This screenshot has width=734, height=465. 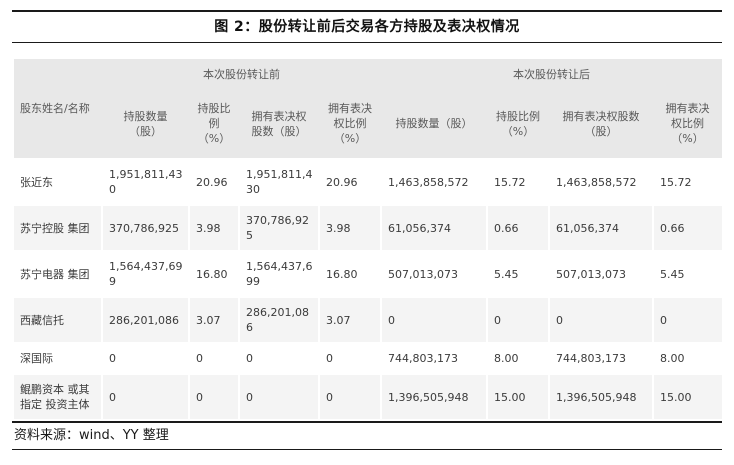 I want to click on shares-before-cell: 1,951,811,430, so click(x=145, y=181).